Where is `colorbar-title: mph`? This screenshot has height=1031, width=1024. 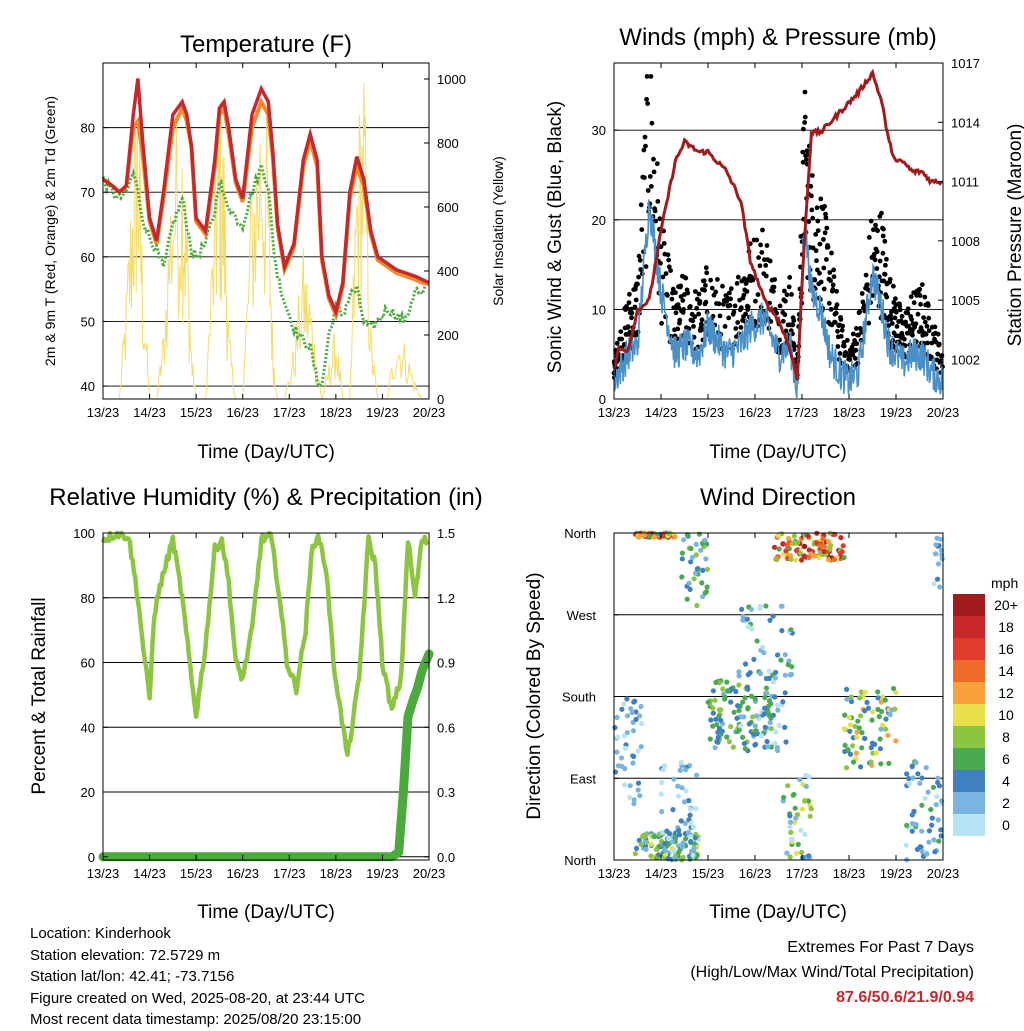
colorbar-title: mph is located at coordinates (1004, 583).